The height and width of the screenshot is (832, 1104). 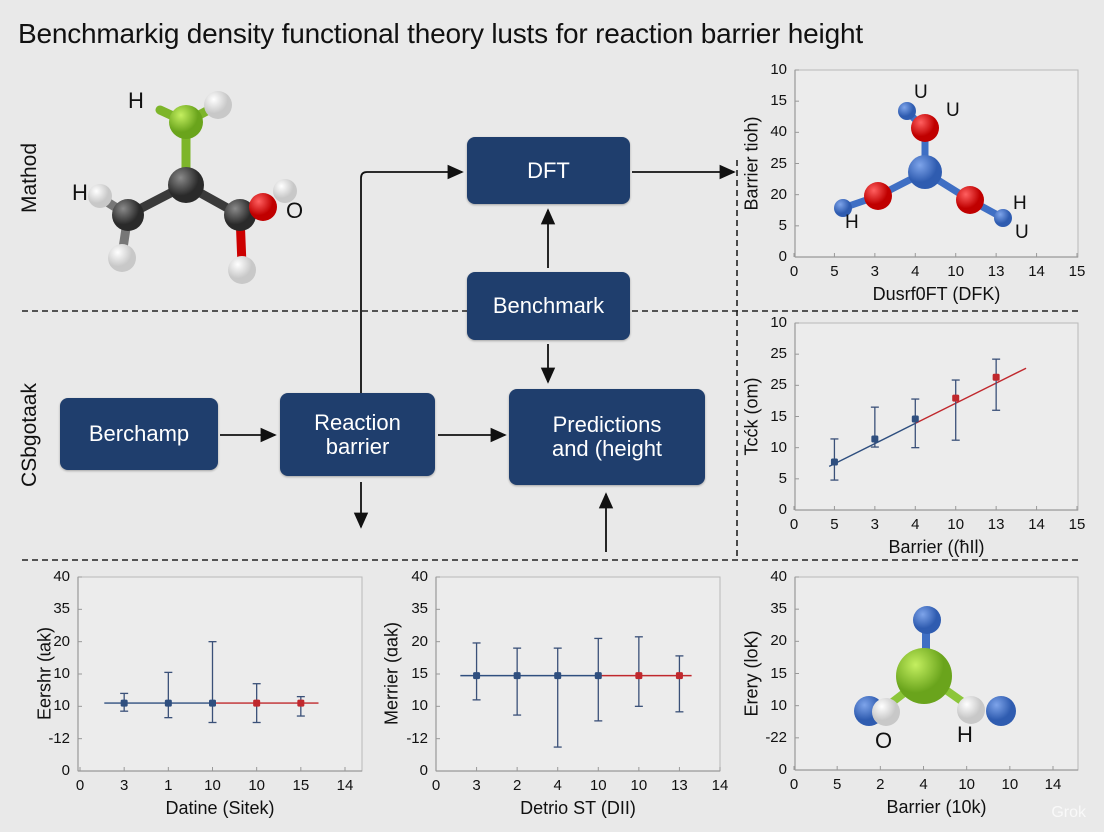 What do you see at coordinates (168, 785) in the screenshot?
I see `x-tick-label: 1` at bounding box center [168, 785].